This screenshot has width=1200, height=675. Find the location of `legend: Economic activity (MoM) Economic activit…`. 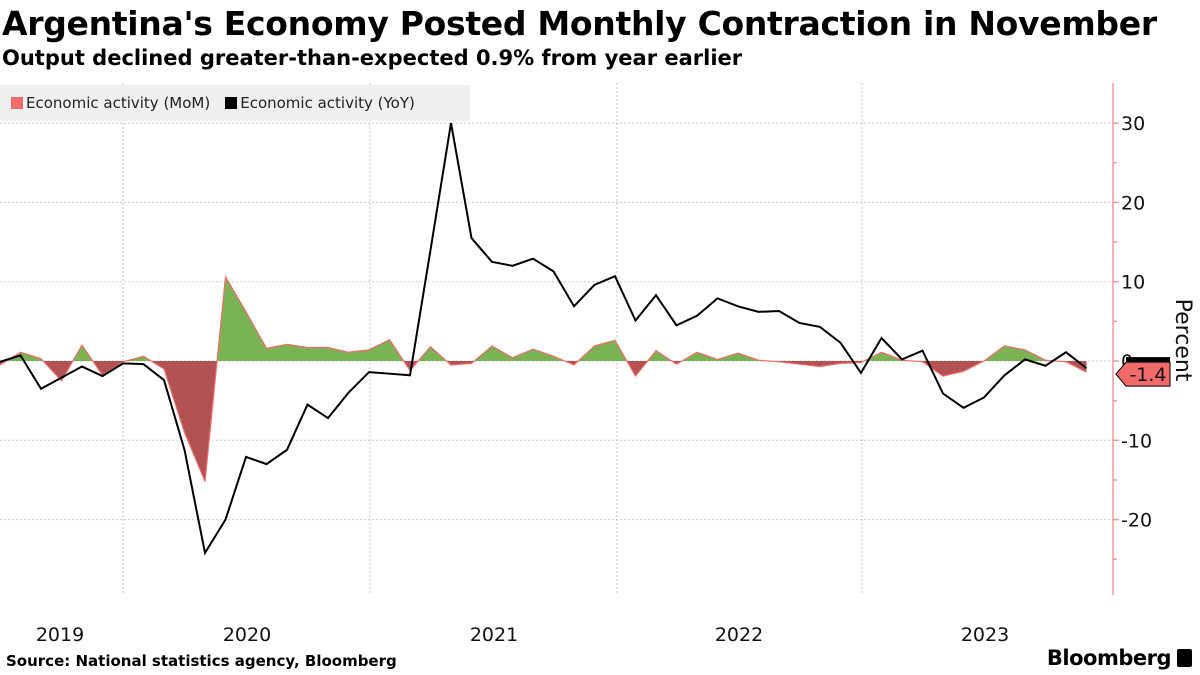

legend: Economic activity (MoM) Economic activit… is located at coordinates (235, 103).